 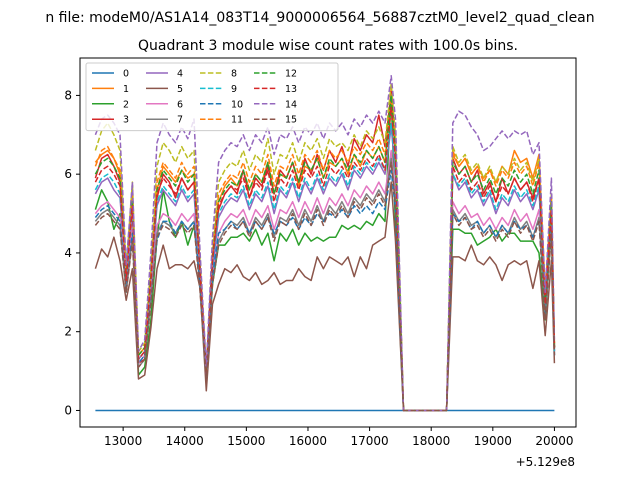 What do you see at coordinates (431, 441) in the screenshot?
I see `x-tick-label: 18000` at bounding box center [431, 441].